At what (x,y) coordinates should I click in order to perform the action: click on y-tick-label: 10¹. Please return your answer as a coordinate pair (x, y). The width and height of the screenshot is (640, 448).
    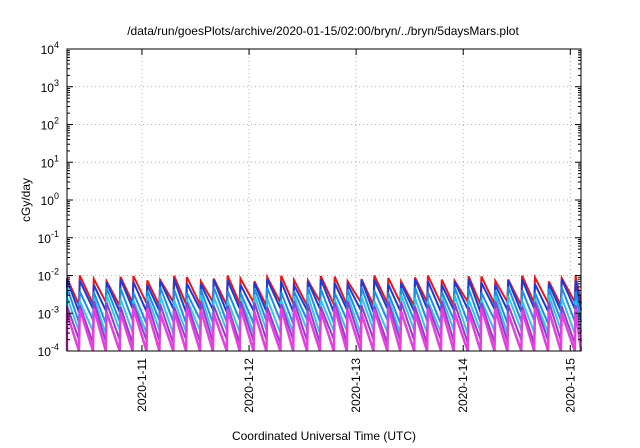
    Looking at the image, I should click on (50, 161).